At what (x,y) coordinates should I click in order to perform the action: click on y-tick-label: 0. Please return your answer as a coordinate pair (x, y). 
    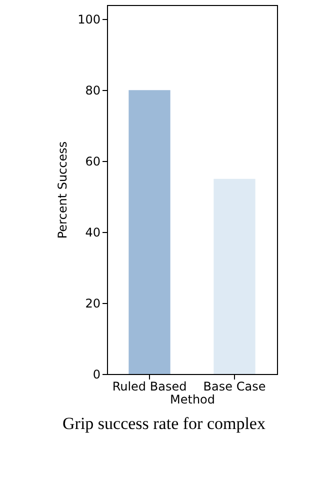
    Looking at the image, I should click on (96, 375).